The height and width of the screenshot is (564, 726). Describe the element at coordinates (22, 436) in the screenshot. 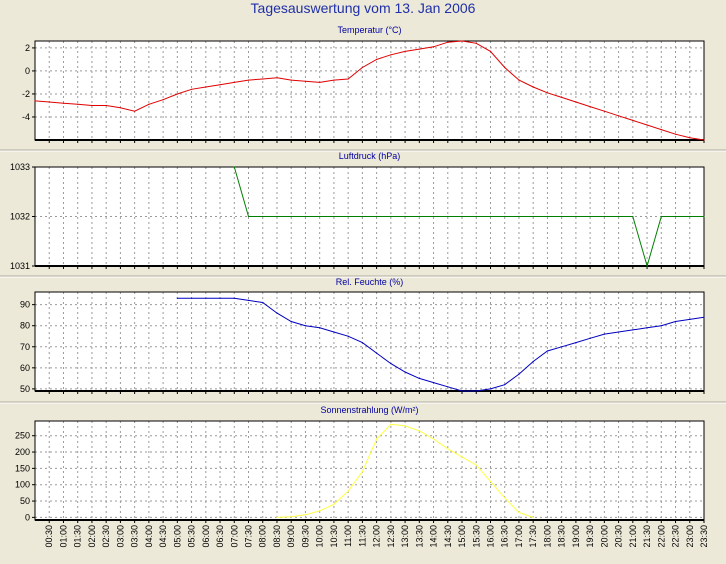

I see `y-tick-label-3-0: 250` at that location.